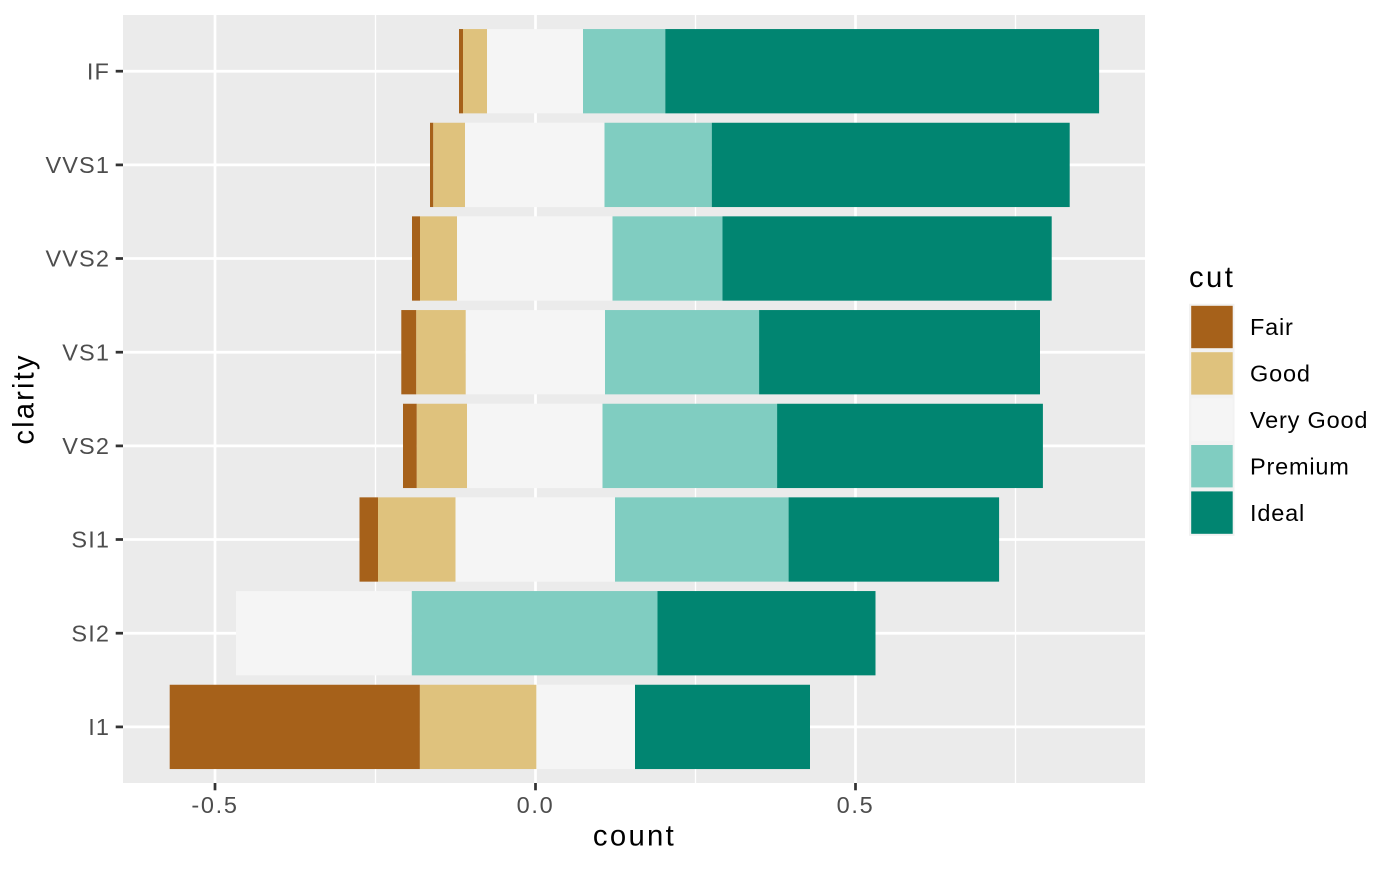 The image size is (1400, 871). I want to click on svg-text: I1, so click(99, 727).